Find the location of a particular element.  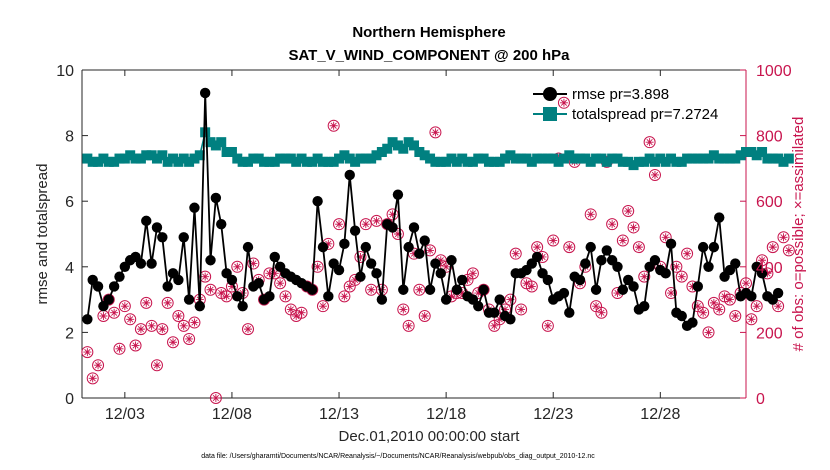

y-left-tick-label: 4 is located at coordinates (69, 268).